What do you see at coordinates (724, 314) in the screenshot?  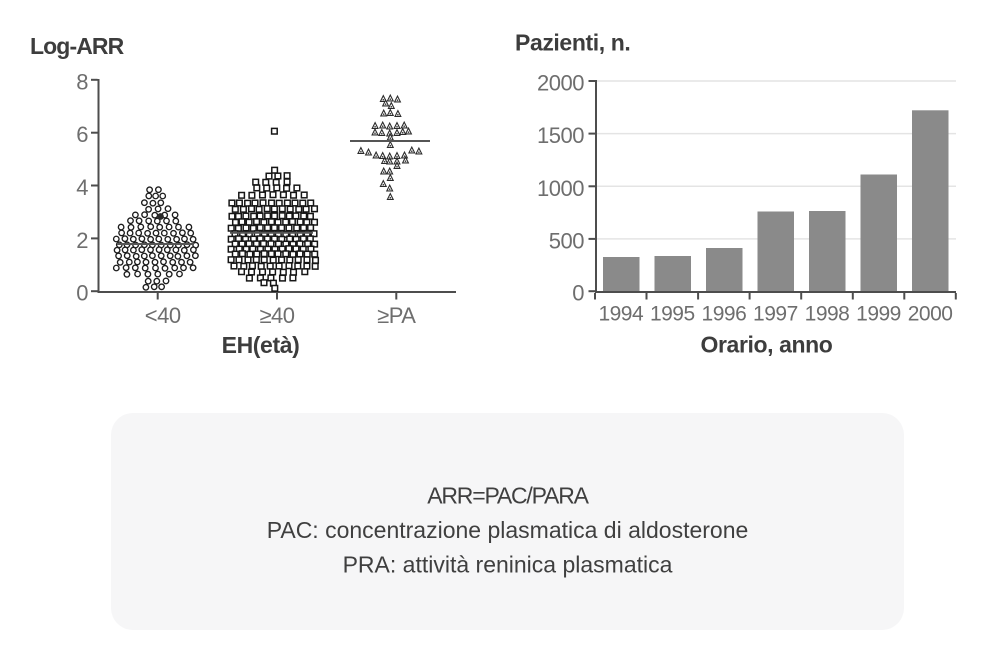 I see `svg-text: 1996` at bounding box center [724, 314].